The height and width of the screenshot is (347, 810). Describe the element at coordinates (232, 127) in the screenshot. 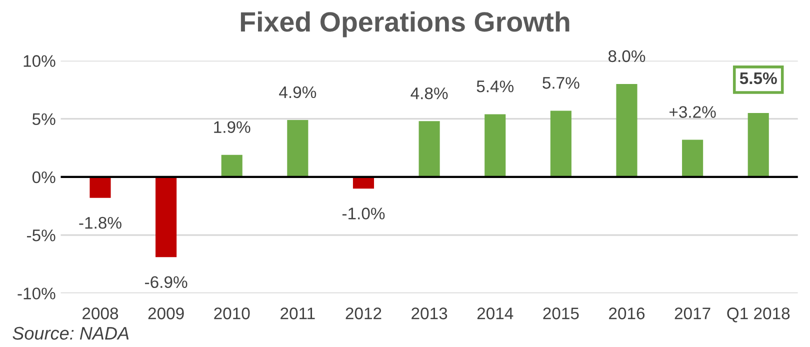

I see `data-label: 1.9%` at that location.